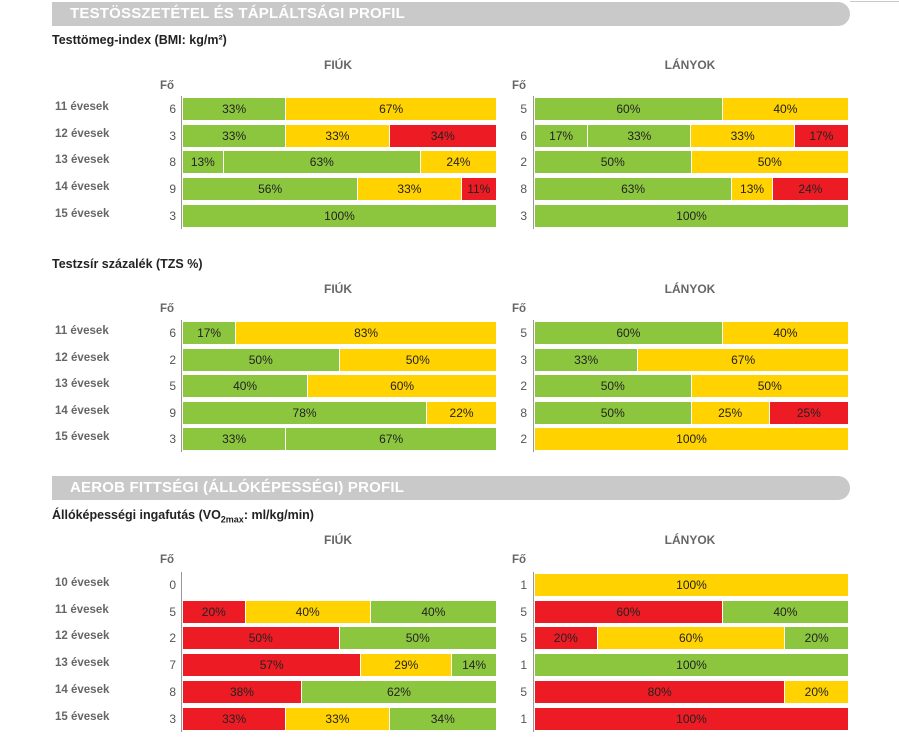  I want to click on bar-segment-red: 80%, so click(660, 691).